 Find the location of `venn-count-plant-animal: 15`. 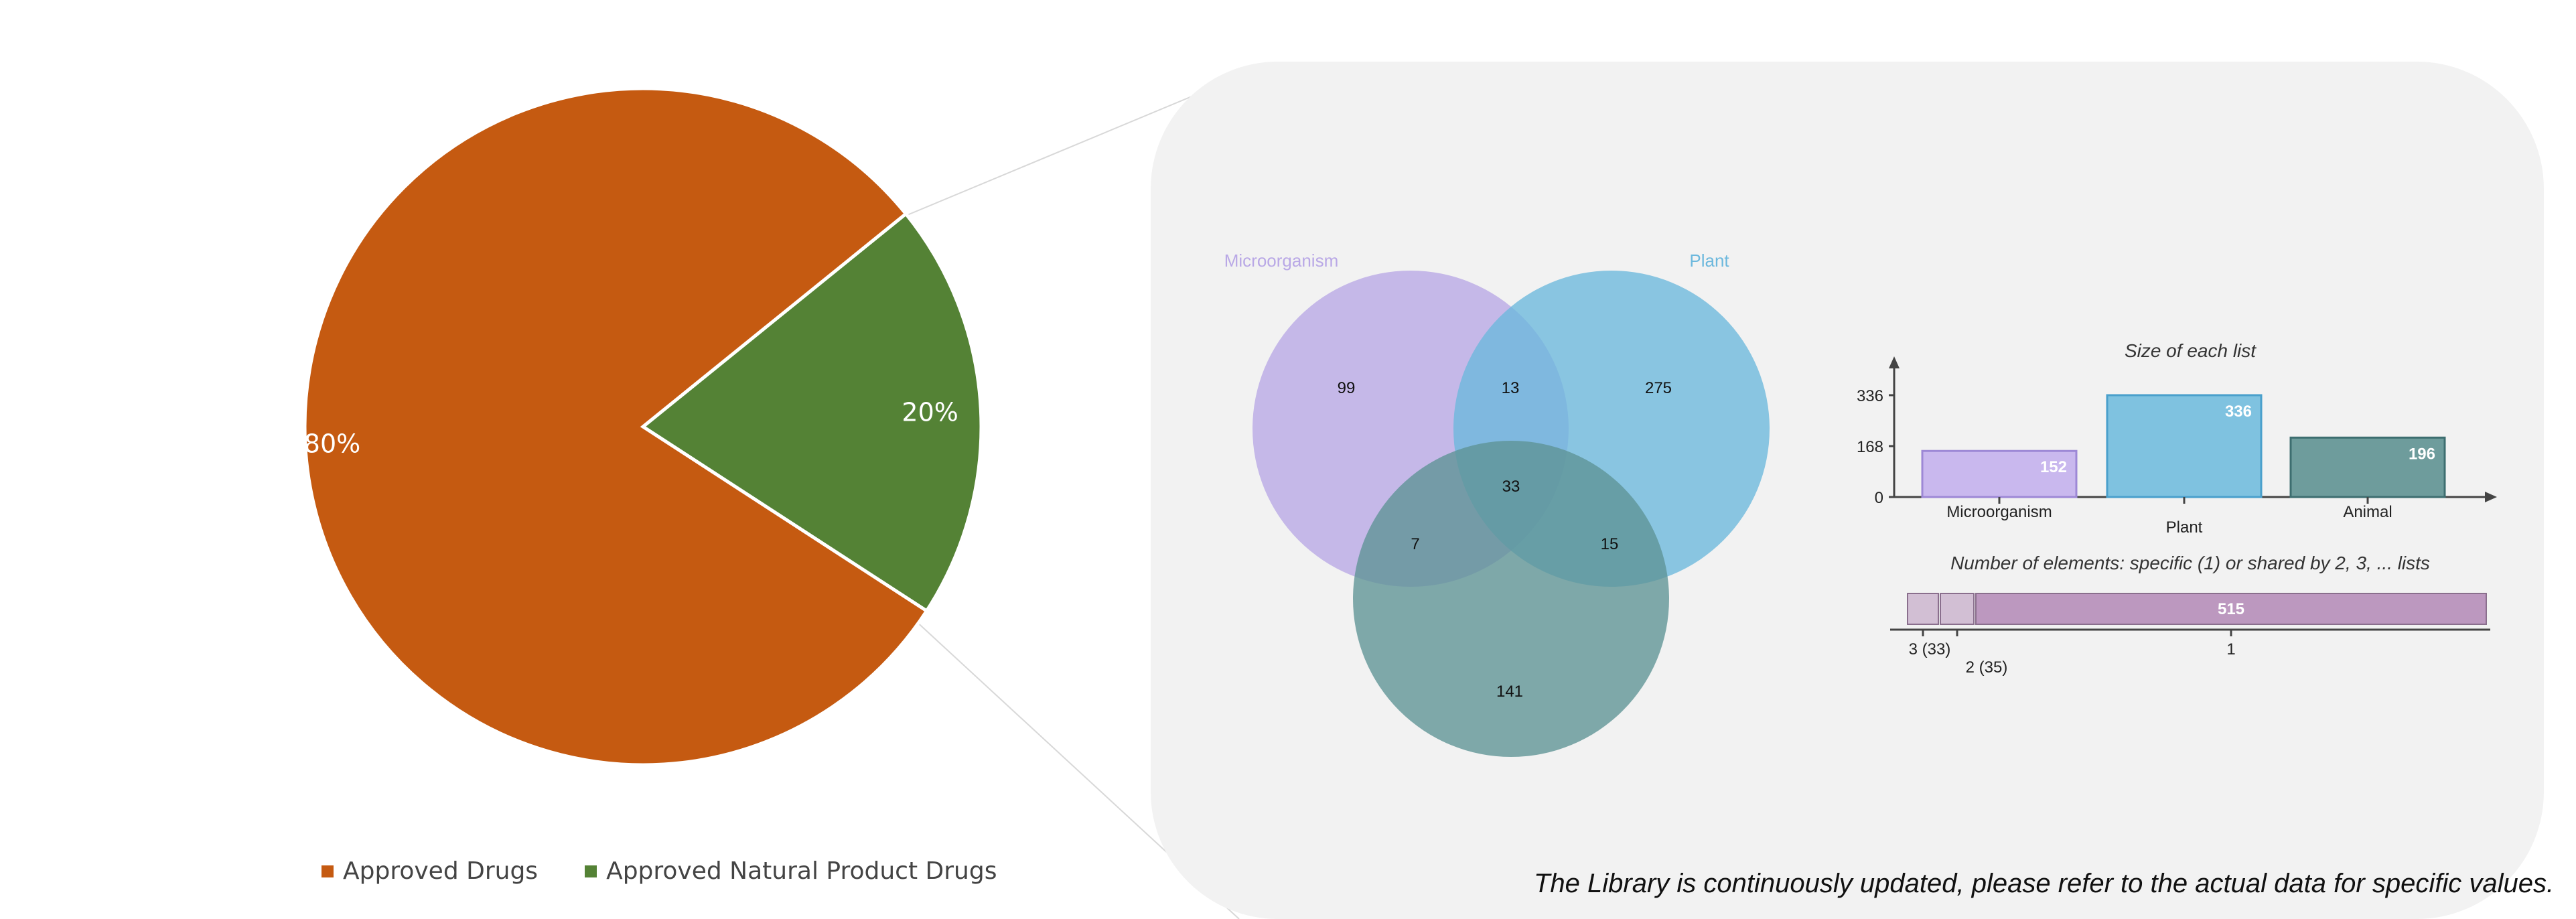

venn-count-plant-animal: 15 is located at coordinates (1610, 544).